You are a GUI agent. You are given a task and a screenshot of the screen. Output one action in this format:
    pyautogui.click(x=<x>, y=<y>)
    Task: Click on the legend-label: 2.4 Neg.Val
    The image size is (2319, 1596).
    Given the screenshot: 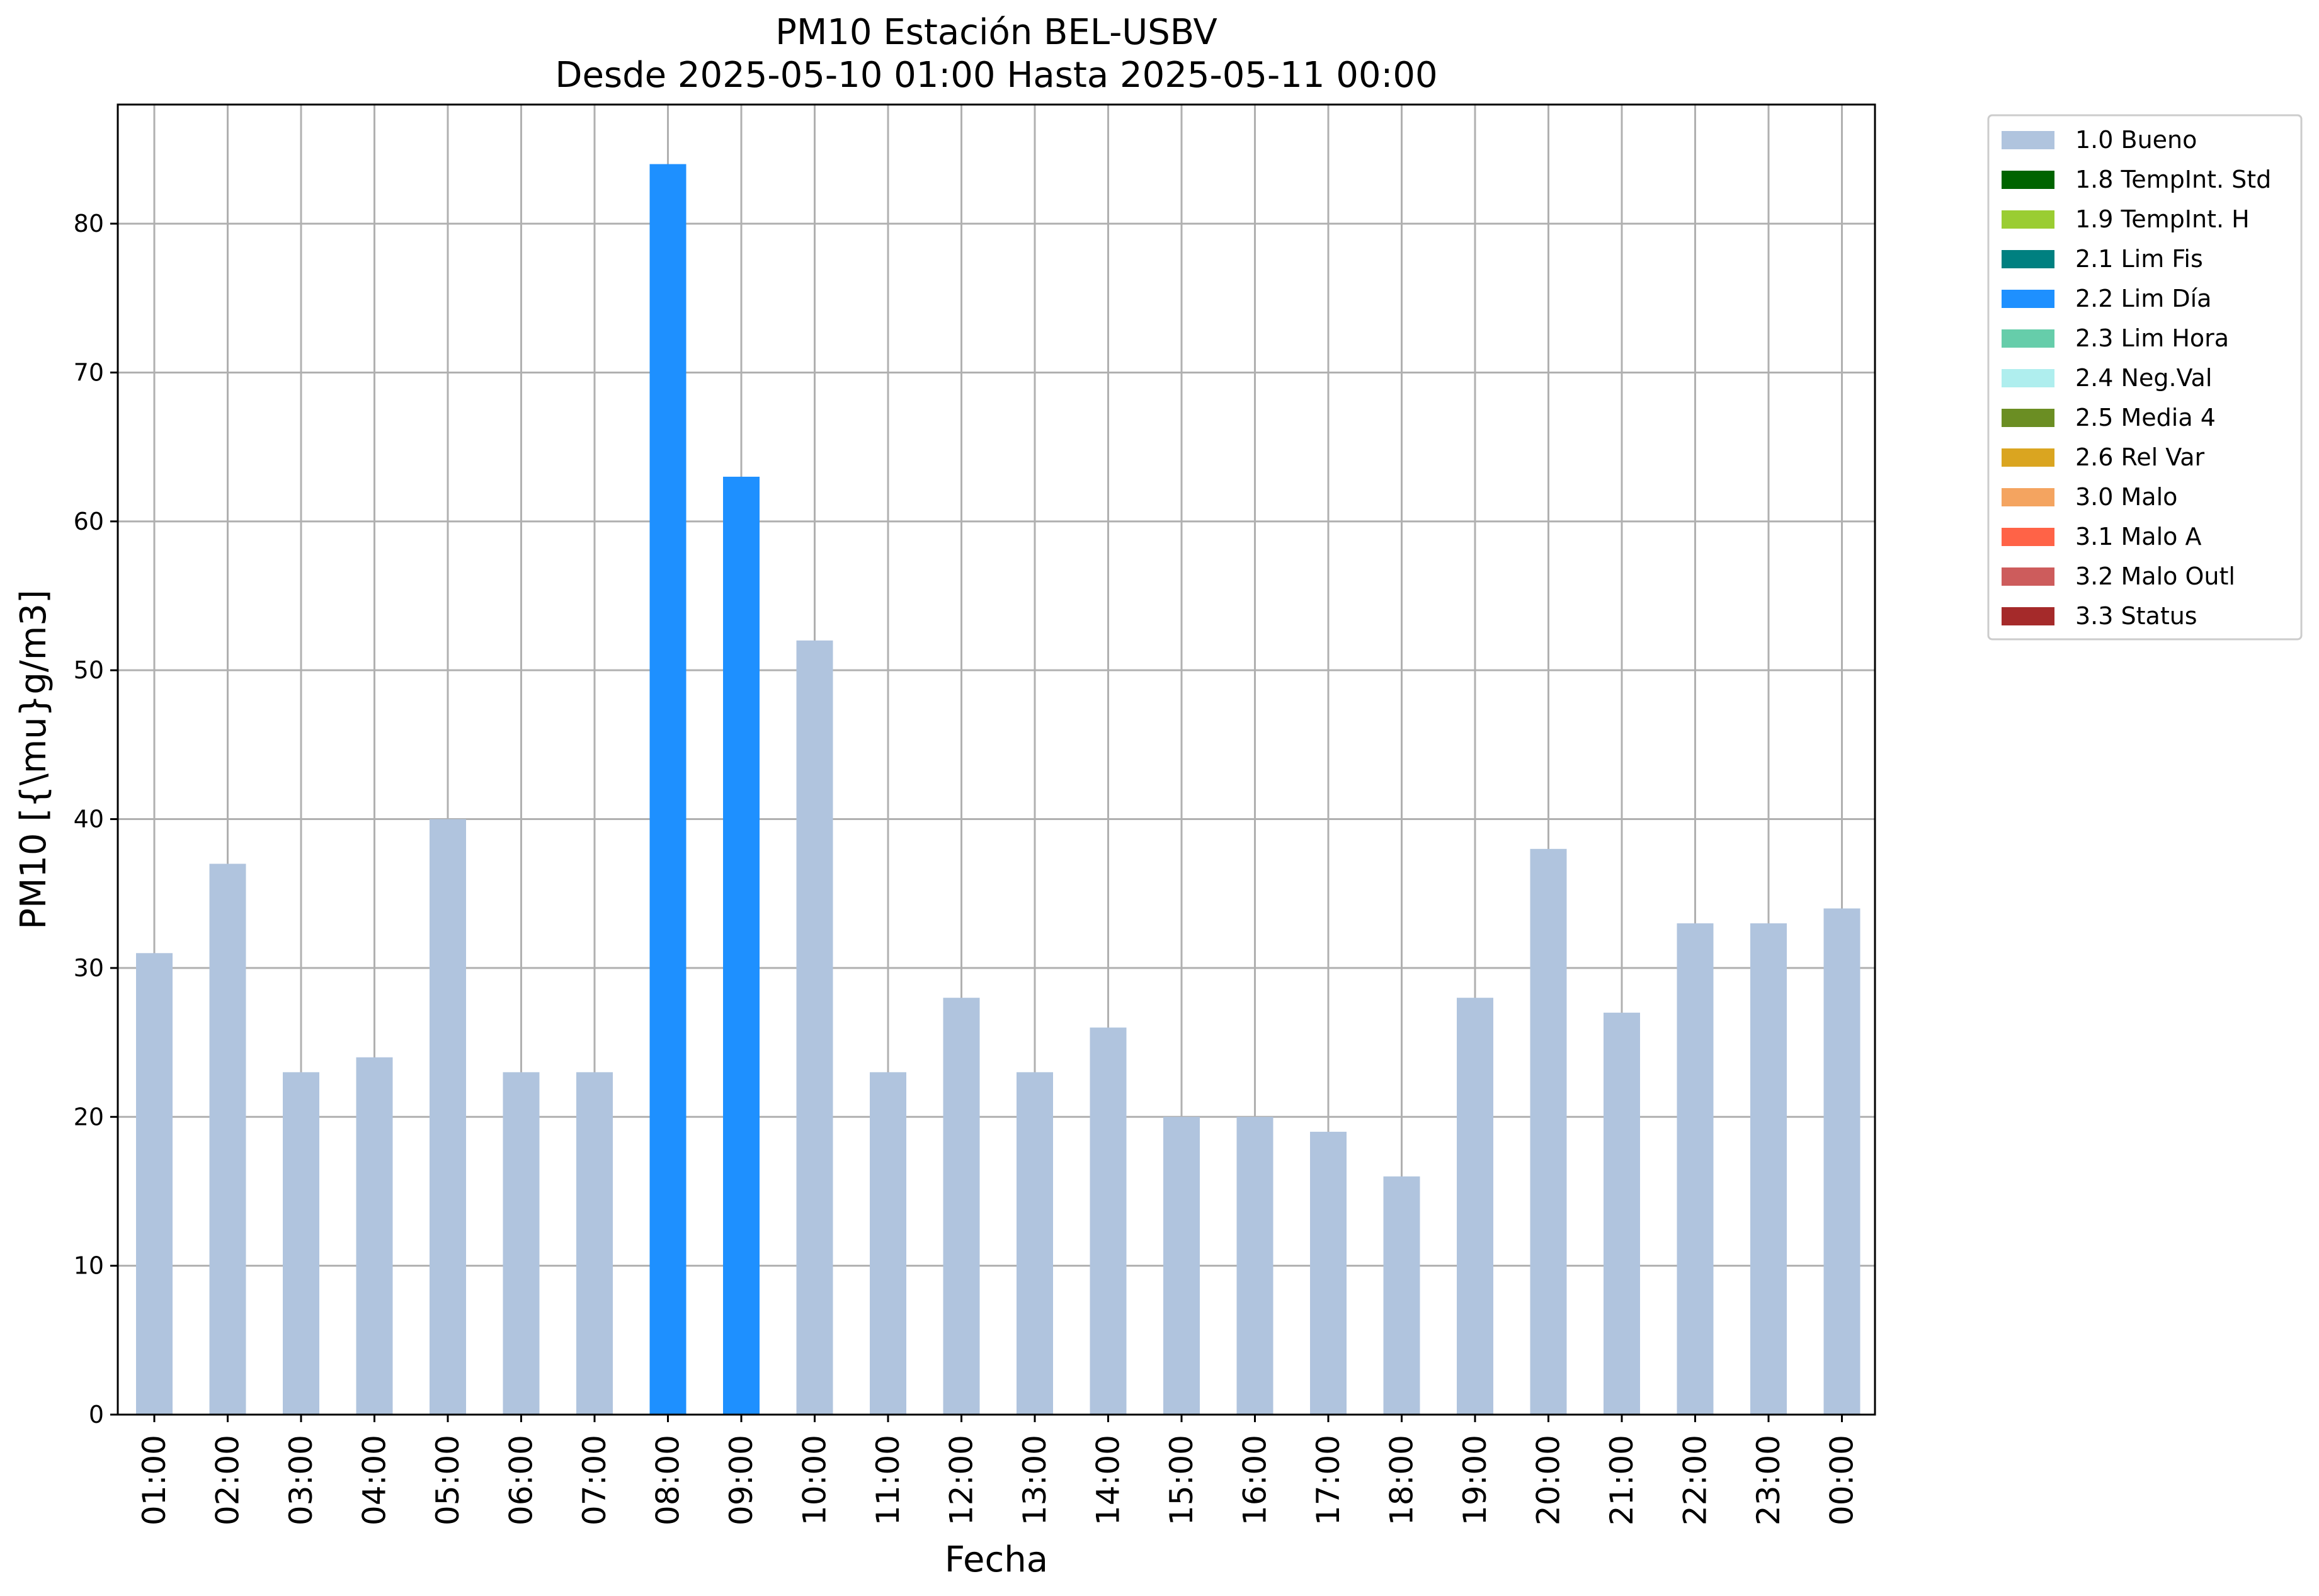 What is the action you would take?
    pyautogui.click(x=2143, y=378)
    